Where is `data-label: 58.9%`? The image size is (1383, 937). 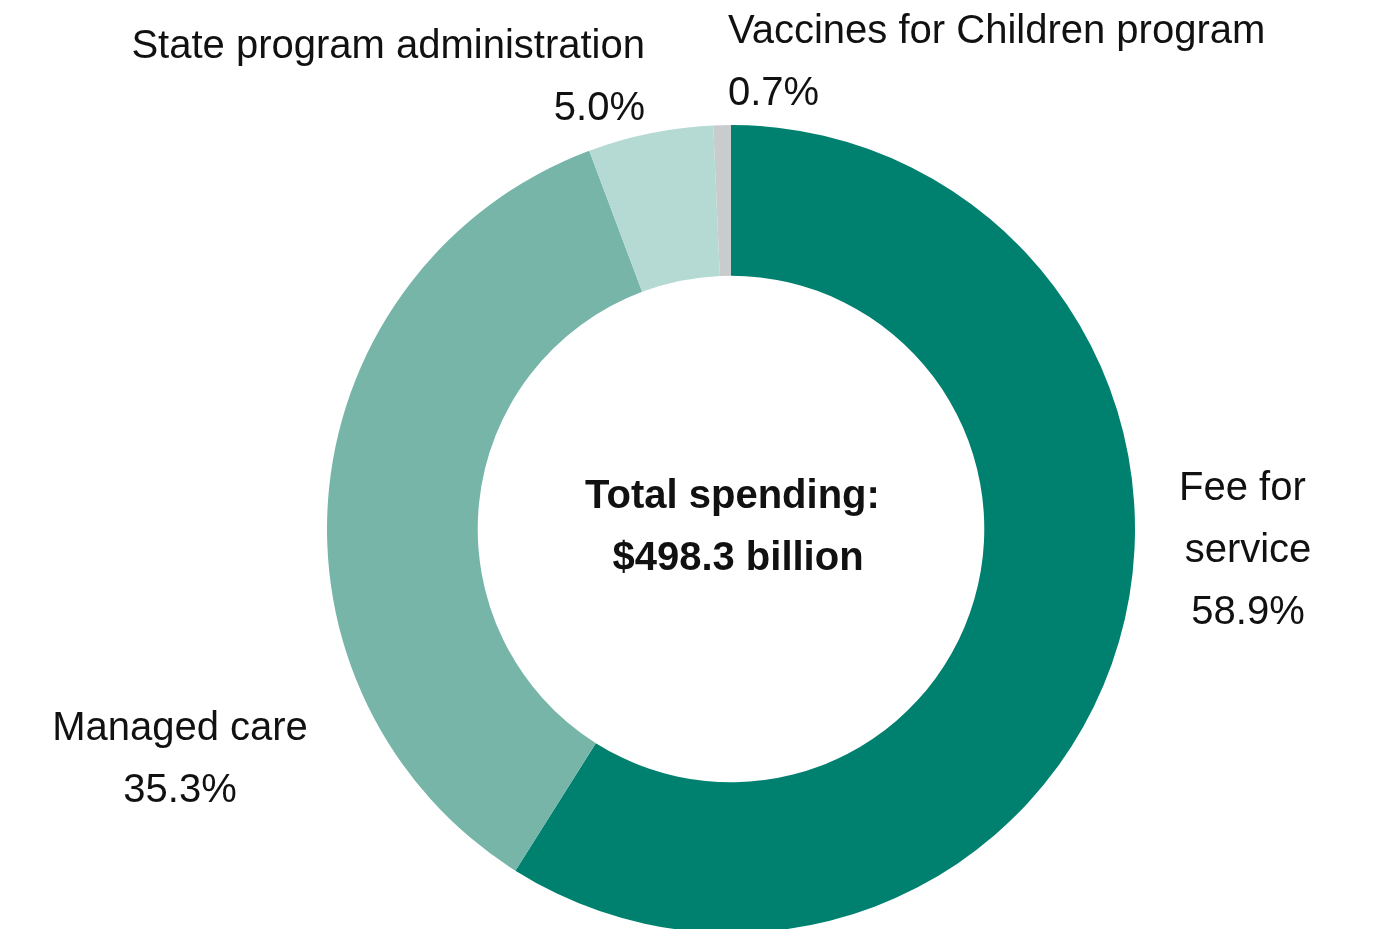 data-label: 58.9% is located at coordinates (1248, 610).